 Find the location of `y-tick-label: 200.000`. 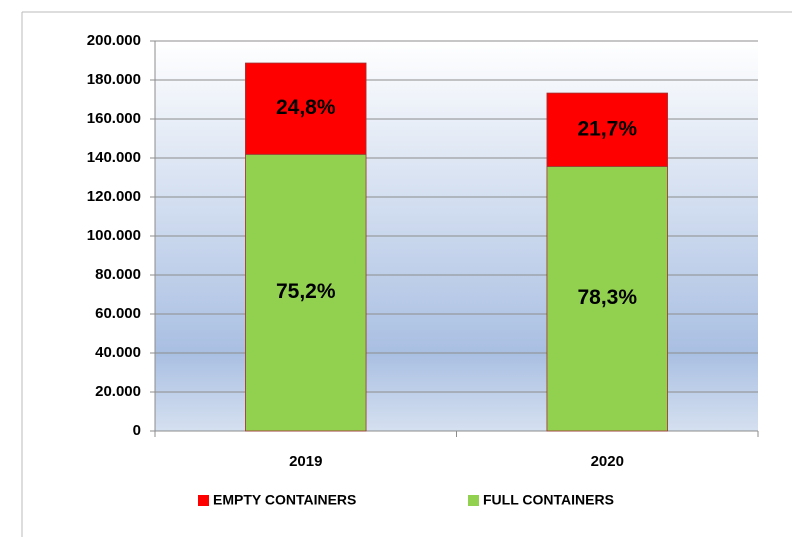

y-tick-label: 200.000 is located at coordinates (114, 40).